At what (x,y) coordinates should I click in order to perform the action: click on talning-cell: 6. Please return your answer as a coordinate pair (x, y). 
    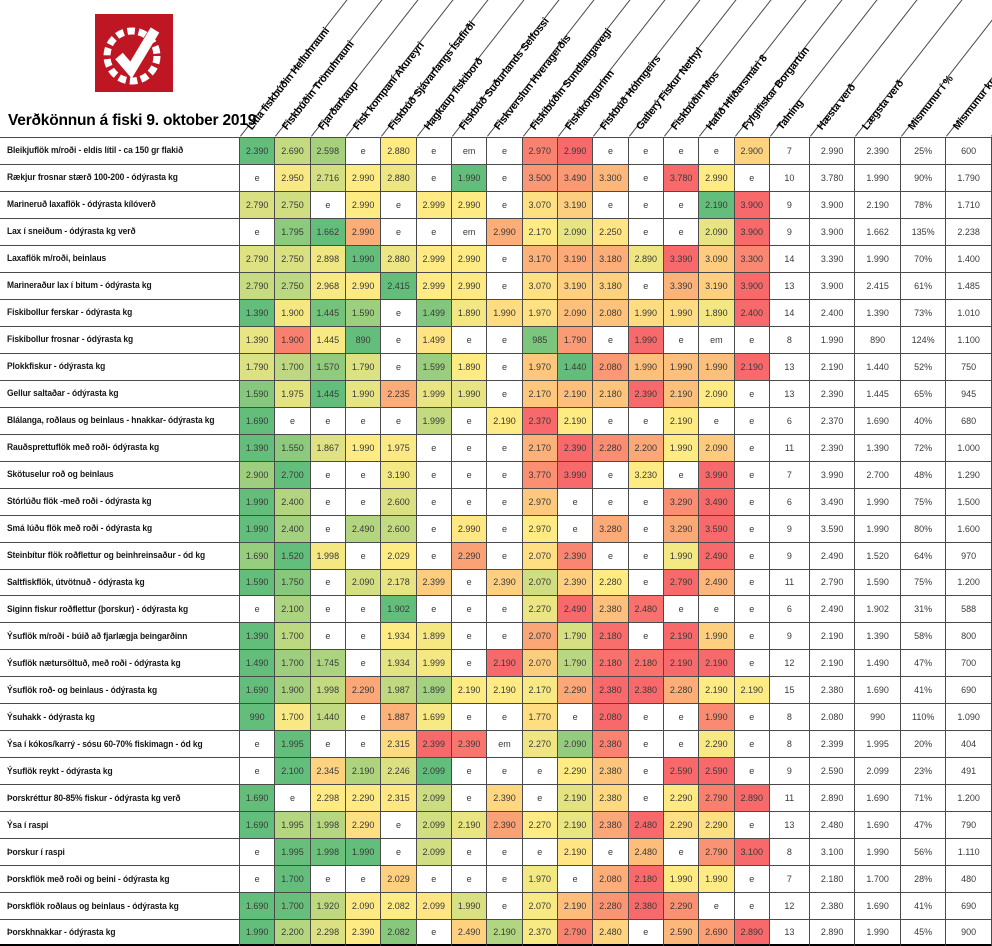
    Looking at the image, I should click on (789, 421).